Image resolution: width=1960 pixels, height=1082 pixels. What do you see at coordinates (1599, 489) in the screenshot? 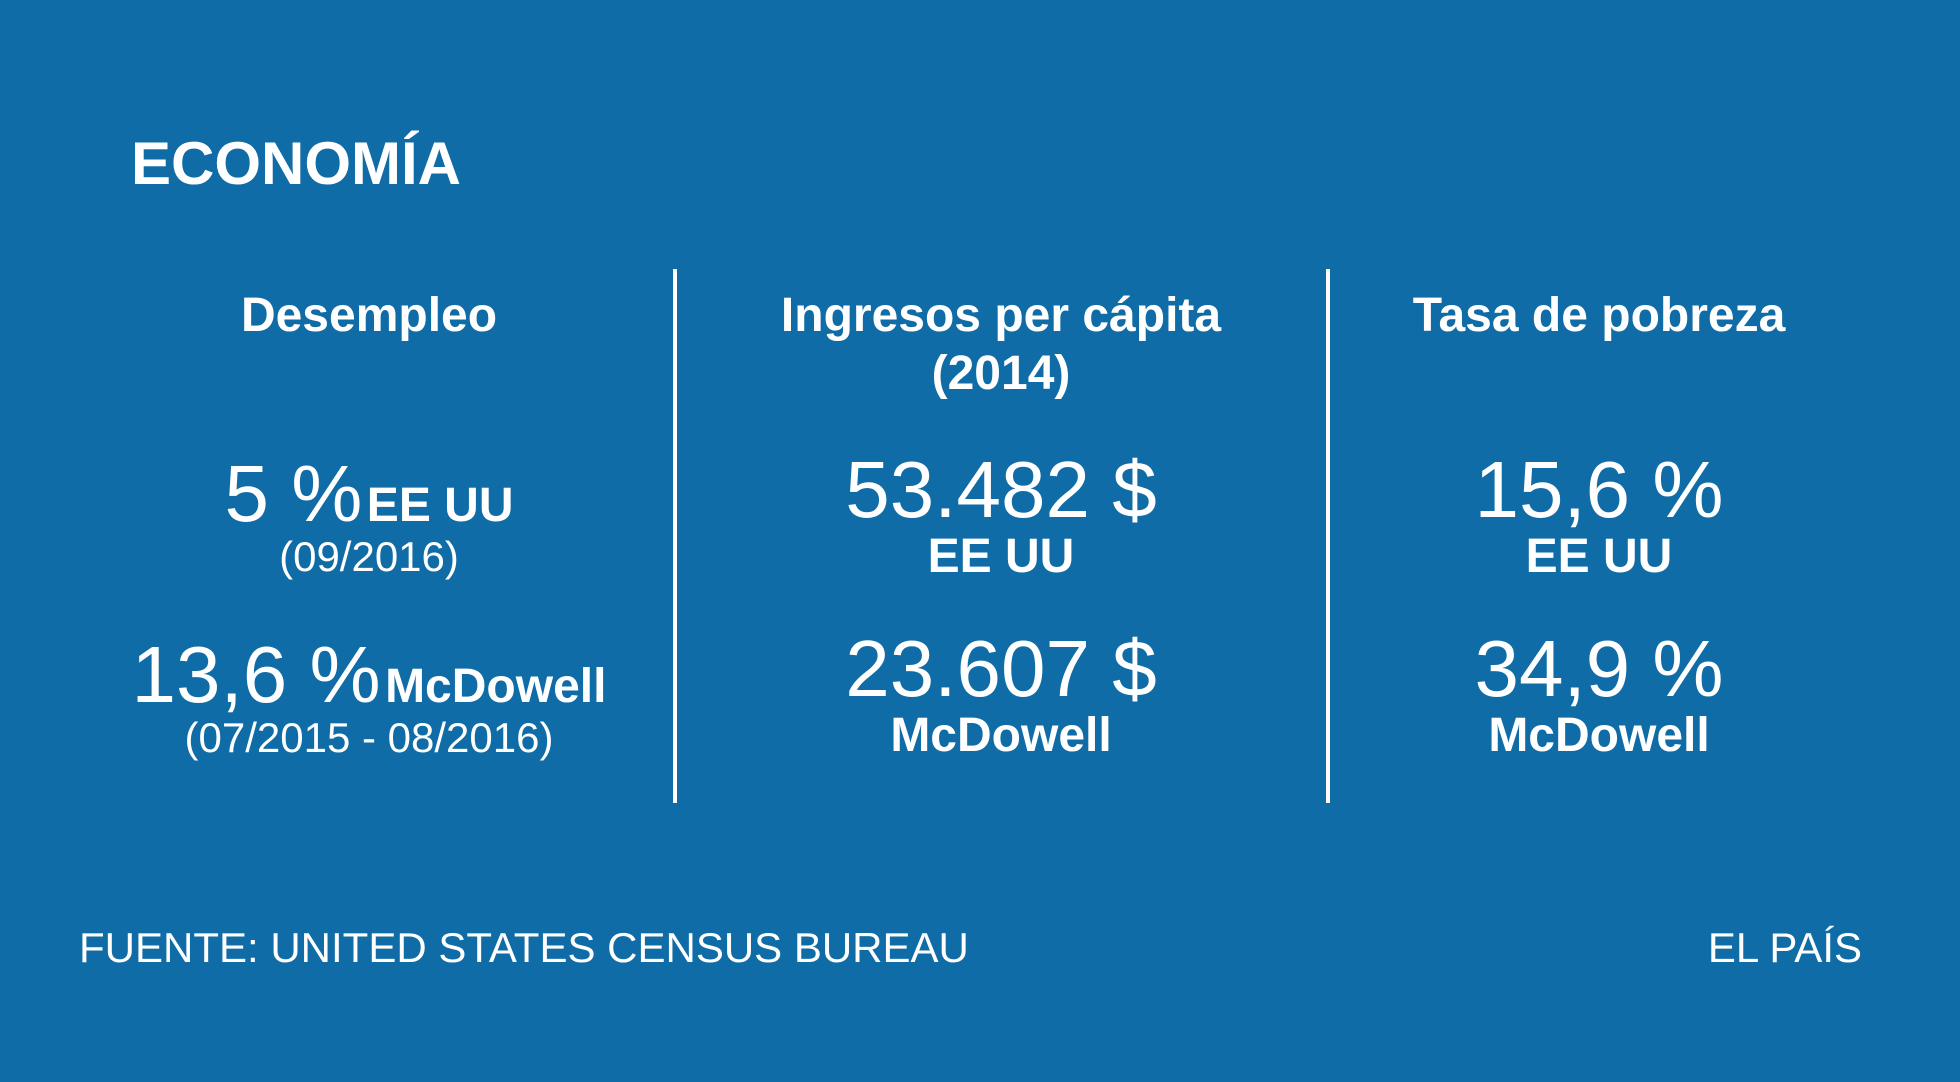
I see `value: 15,6 %` at bounding box center [1599, 489].